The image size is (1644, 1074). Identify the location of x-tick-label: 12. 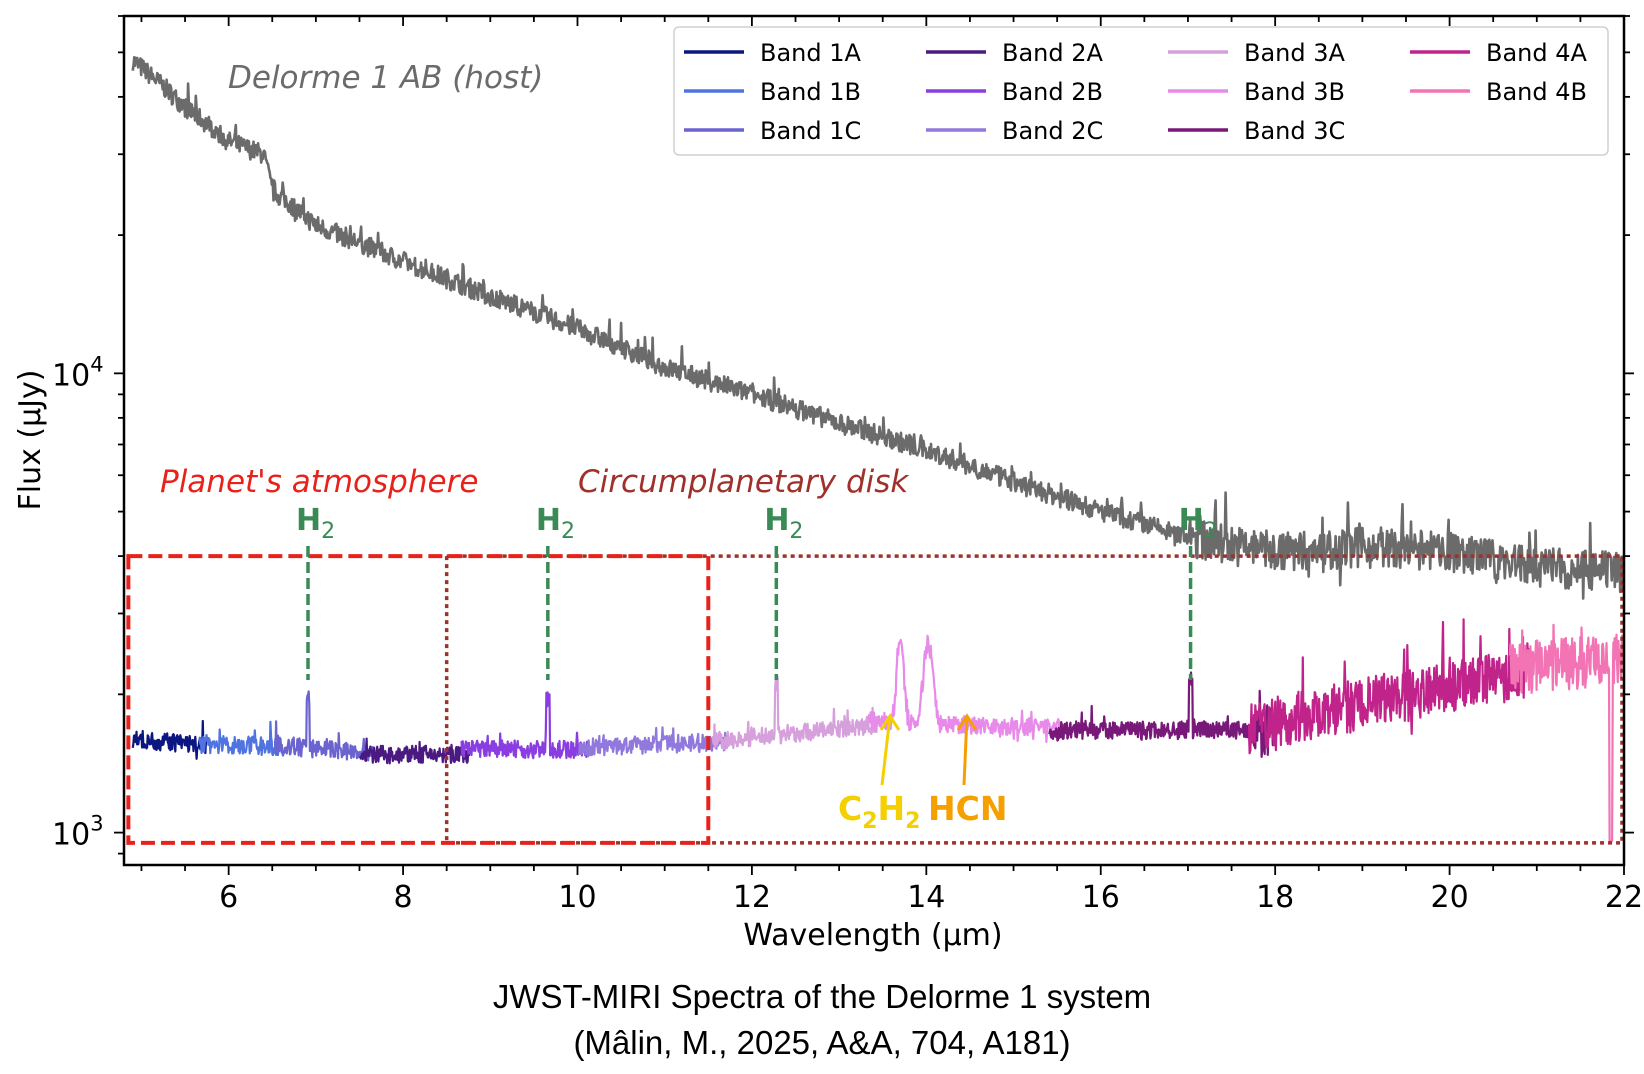
(752, 897).